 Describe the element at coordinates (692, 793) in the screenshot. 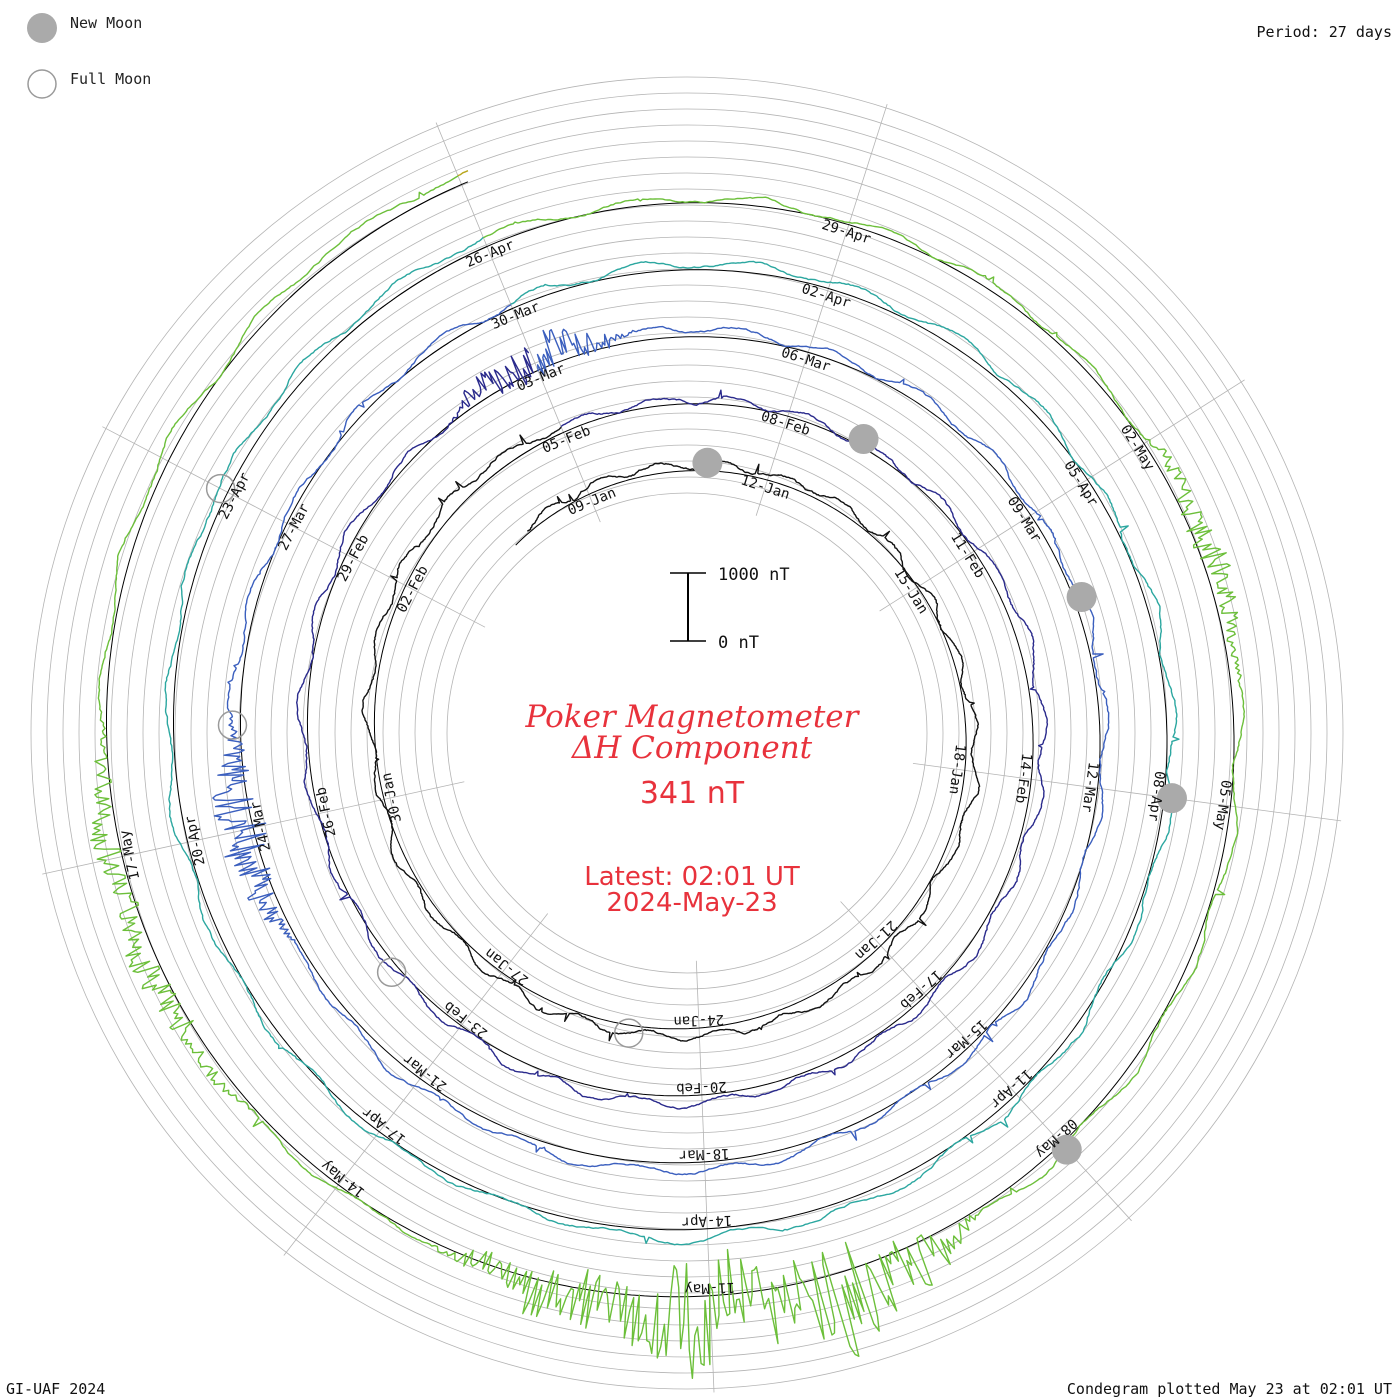

I see `current-value: 341 nT` at that location.